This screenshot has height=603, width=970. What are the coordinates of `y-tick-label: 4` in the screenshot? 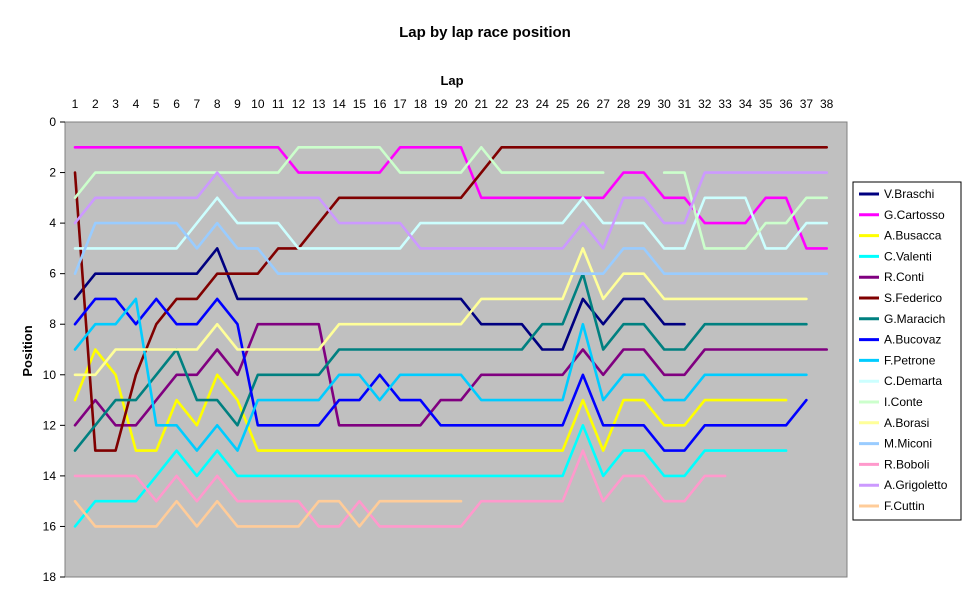 It's located at (52, 223).